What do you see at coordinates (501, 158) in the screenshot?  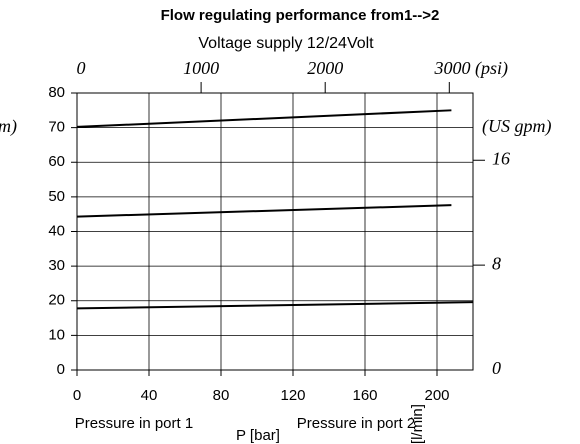 I see `y2-tick-label: 16` at bounding box center [501, 158].